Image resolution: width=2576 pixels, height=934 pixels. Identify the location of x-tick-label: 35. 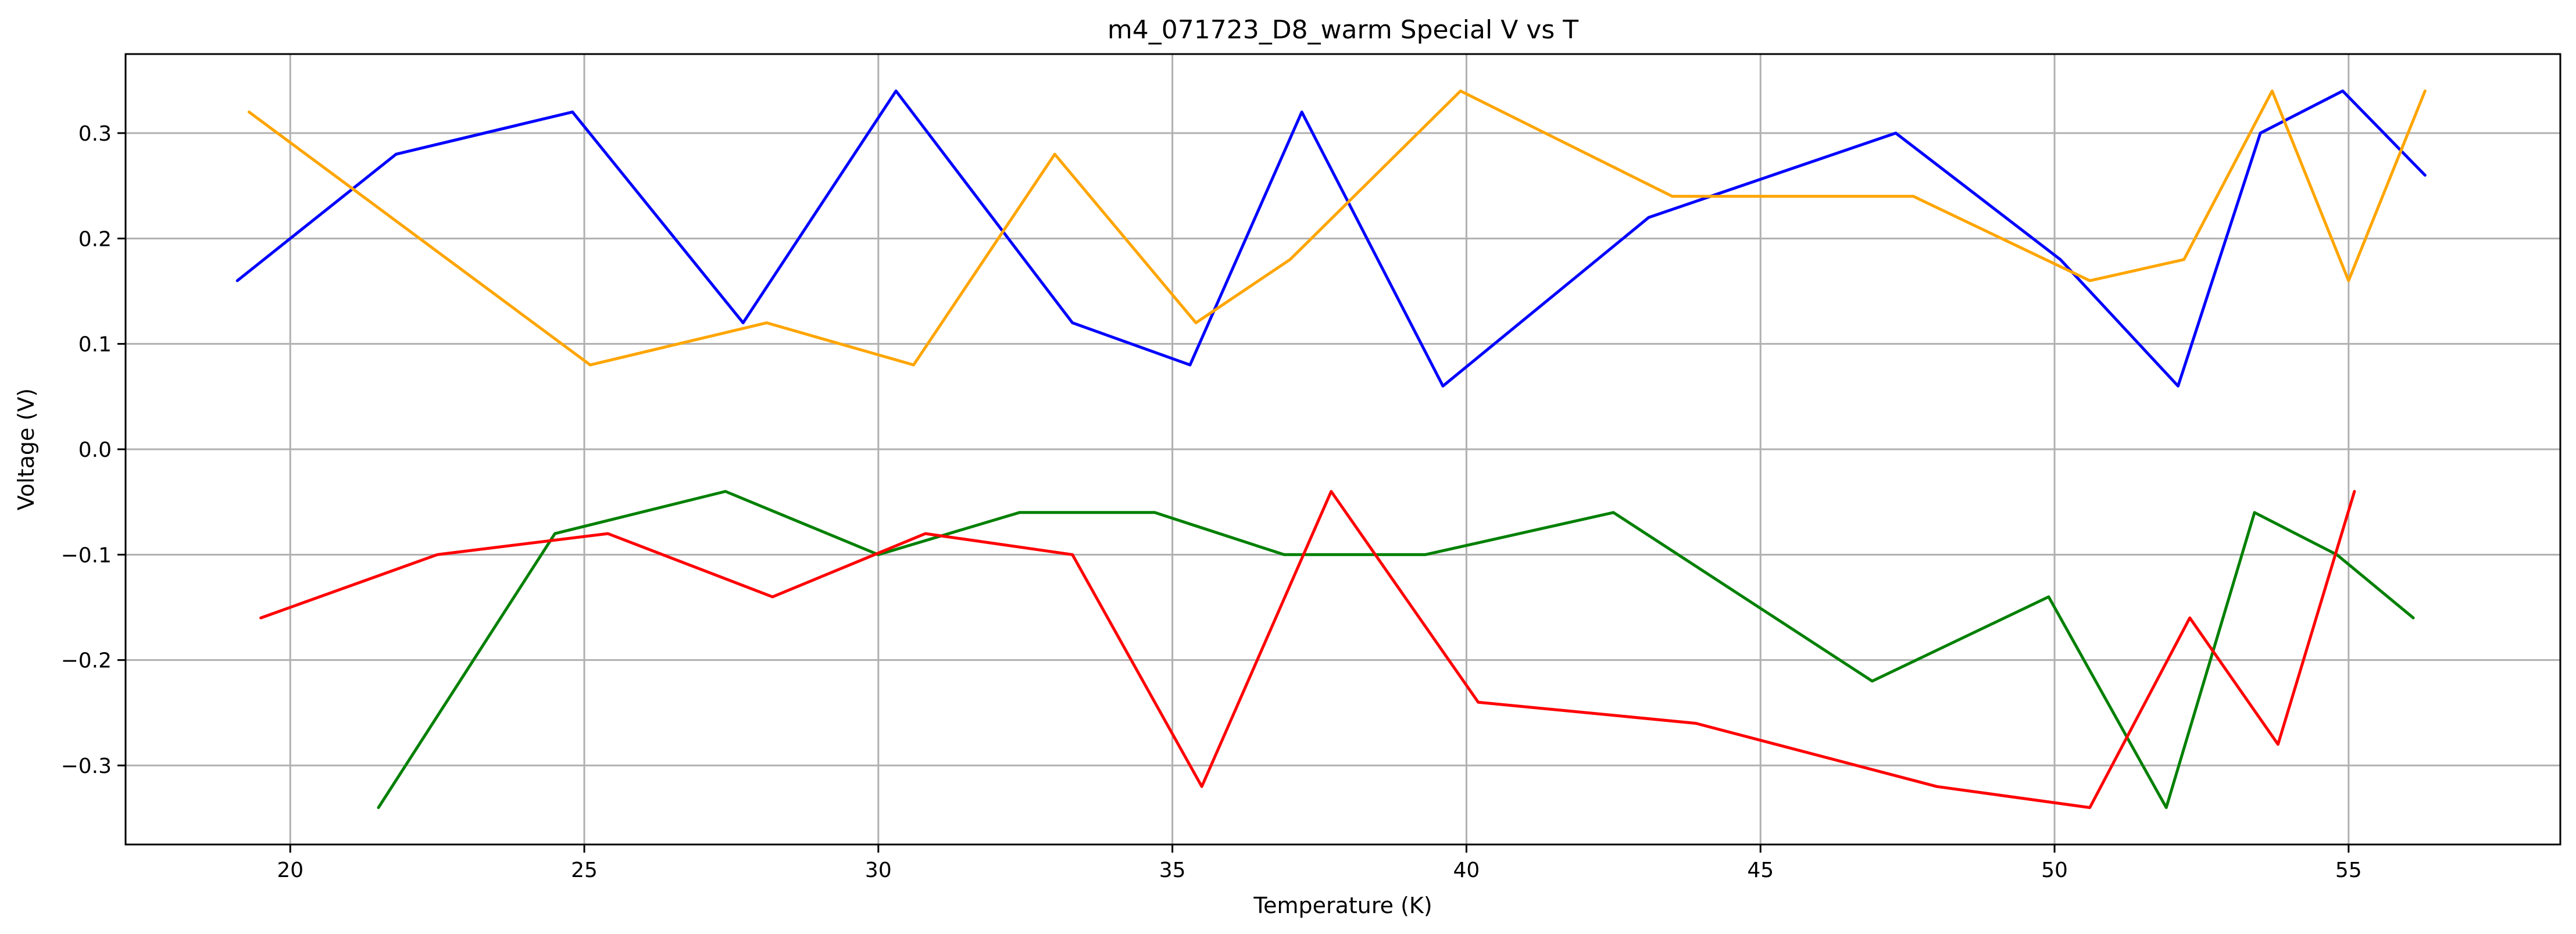
(1172, 870).